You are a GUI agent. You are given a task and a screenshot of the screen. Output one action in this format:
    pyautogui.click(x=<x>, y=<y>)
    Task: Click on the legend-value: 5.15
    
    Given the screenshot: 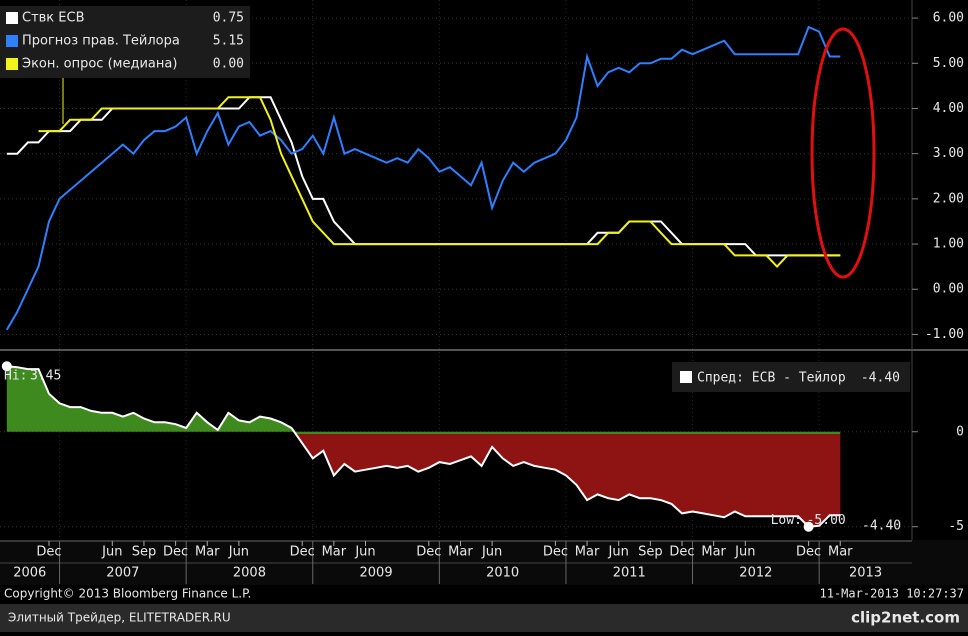 What is the action you would take?
    pyautogui.click(x=228, y=41)
    